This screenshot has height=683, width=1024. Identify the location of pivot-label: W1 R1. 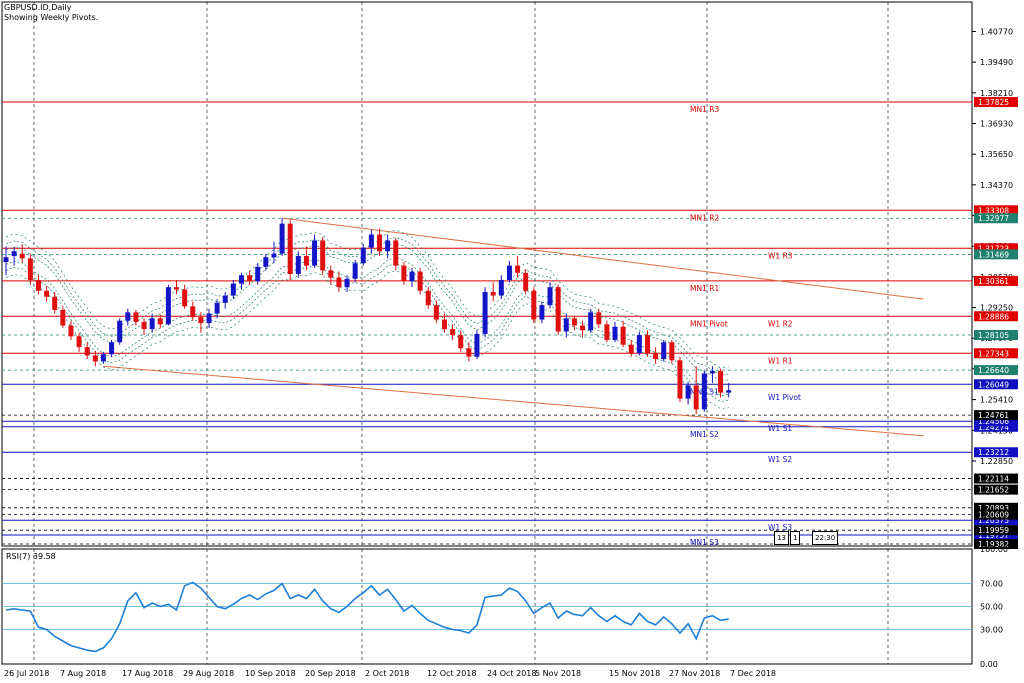
(780, 360).